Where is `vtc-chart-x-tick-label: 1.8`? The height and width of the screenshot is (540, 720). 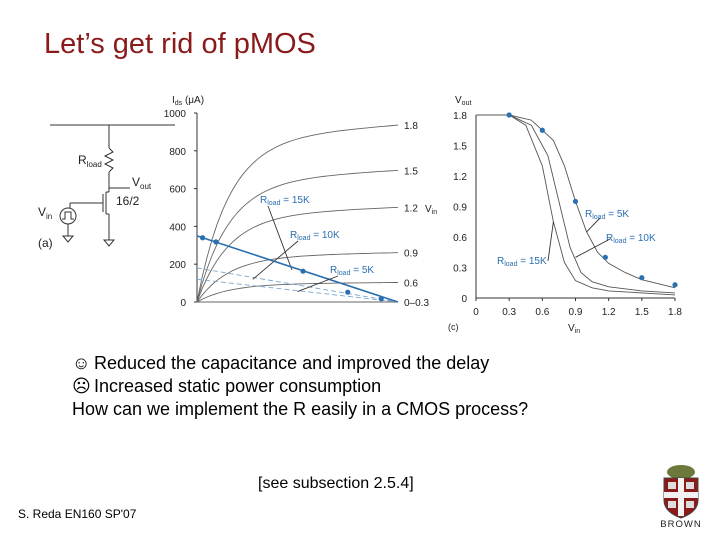 vtc-chart-x-tick-label: 1.8 is located at coordinates (675, 312).